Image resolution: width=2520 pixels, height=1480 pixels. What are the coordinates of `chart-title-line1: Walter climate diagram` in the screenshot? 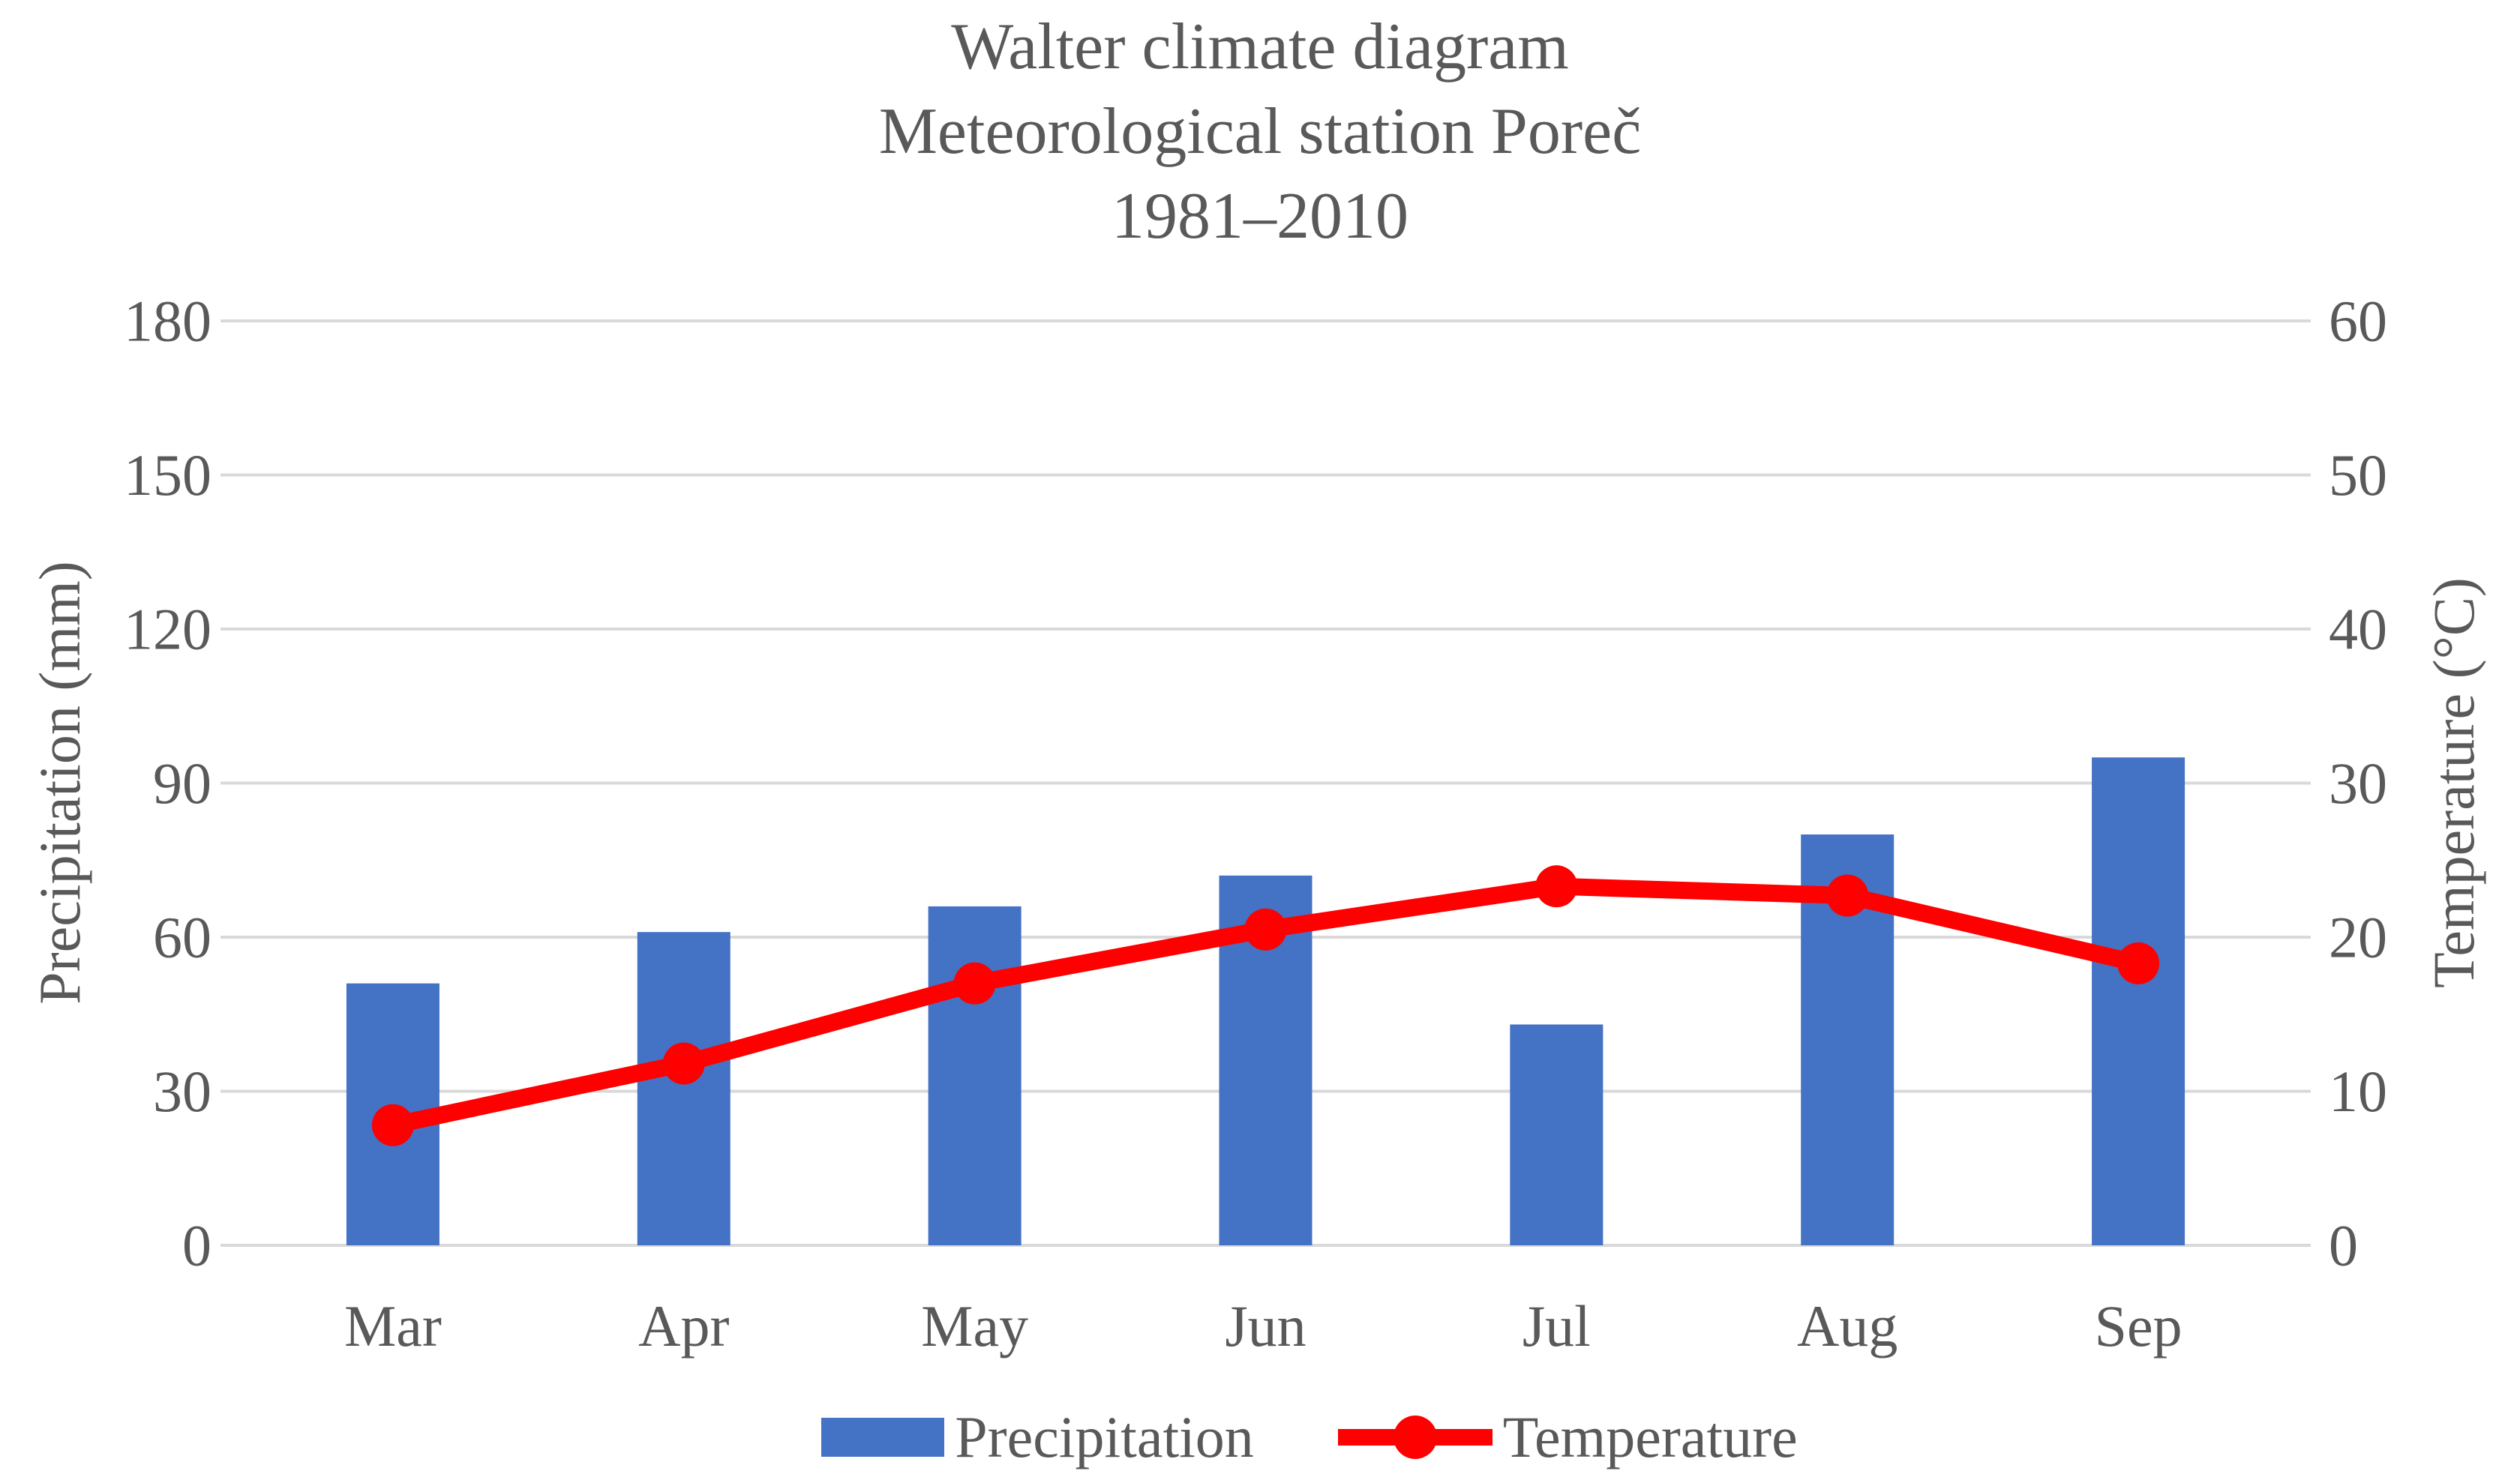 It's located at (1260, 46).